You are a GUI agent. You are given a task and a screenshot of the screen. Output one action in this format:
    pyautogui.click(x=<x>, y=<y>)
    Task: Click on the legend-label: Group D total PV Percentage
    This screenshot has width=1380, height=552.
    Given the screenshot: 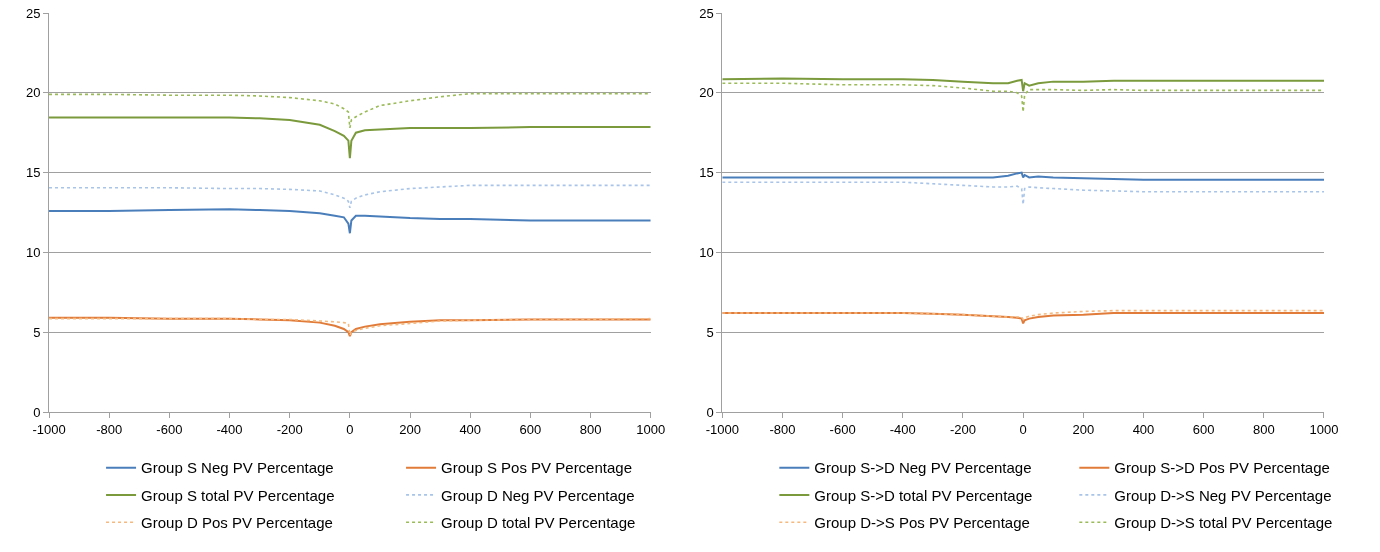 What is the action you would take?
    pyautogui.click(x=538, y=523)
    